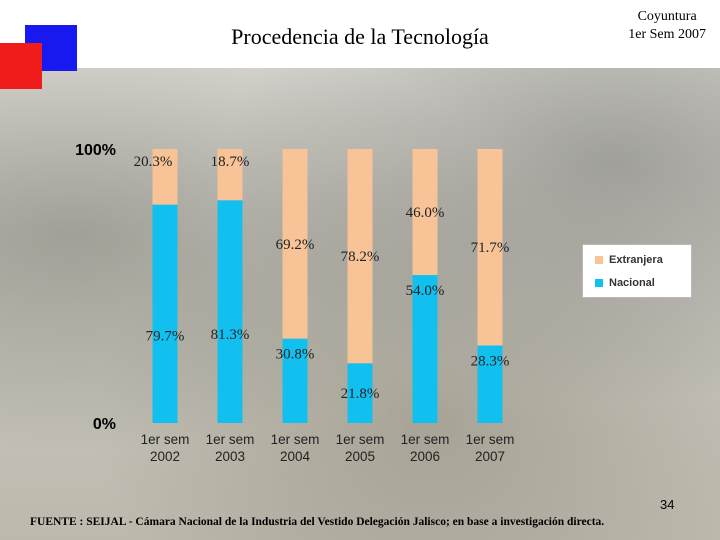  I want to click on data-label-extranjera-2: 69.2%, so click(295, 245).